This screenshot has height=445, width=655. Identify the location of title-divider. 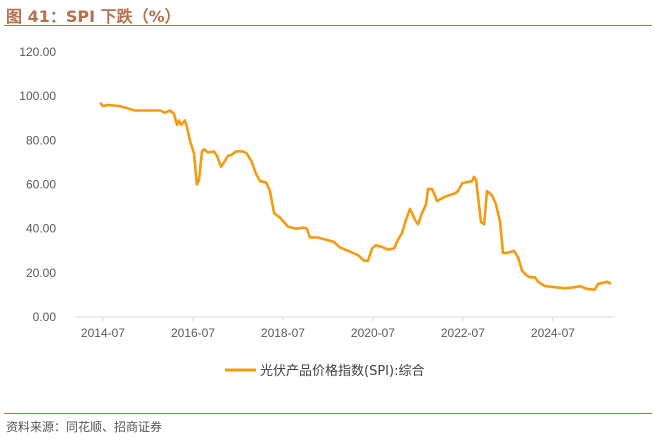
(328, 25).